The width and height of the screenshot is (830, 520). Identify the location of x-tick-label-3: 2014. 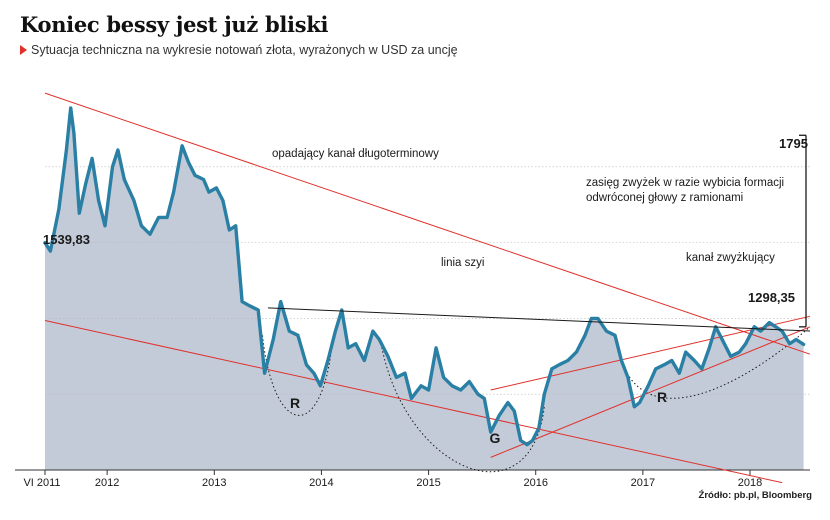
(321, 483).